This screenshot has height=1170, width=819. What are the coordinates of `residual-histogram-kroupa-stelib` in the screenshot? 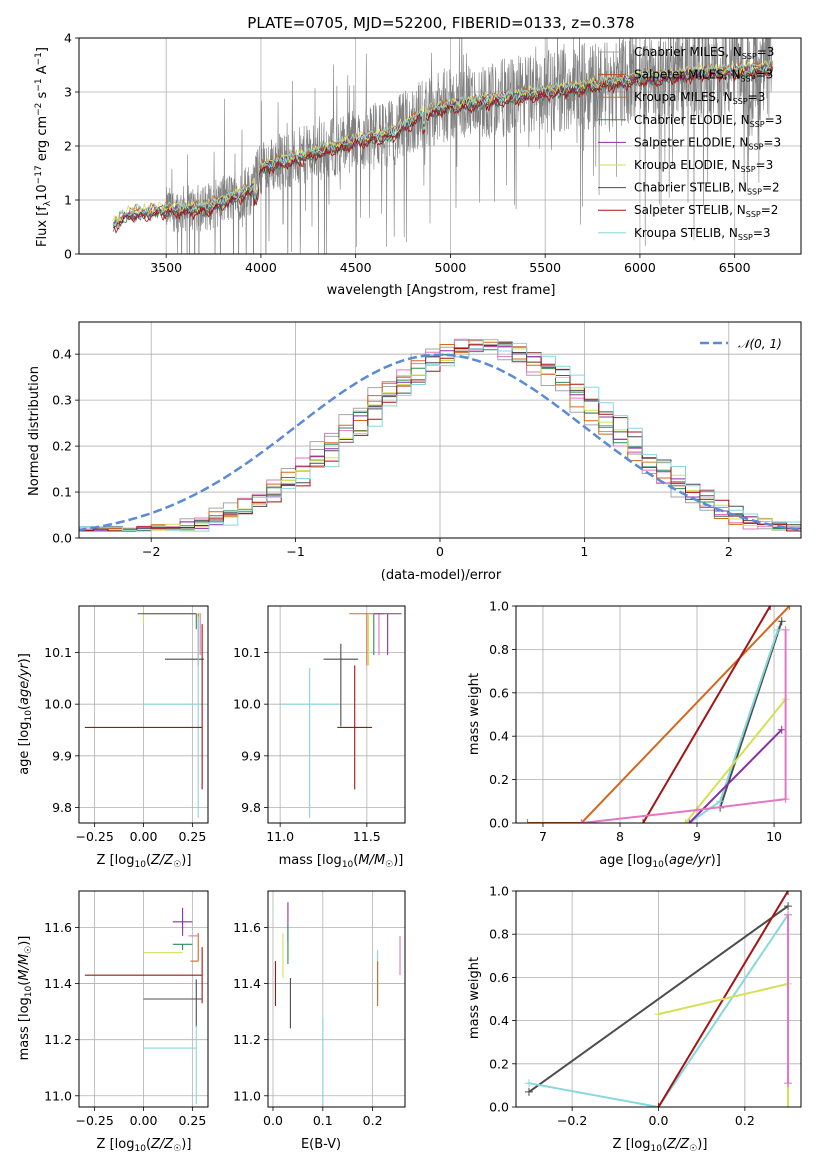 It's located at (440, 435).